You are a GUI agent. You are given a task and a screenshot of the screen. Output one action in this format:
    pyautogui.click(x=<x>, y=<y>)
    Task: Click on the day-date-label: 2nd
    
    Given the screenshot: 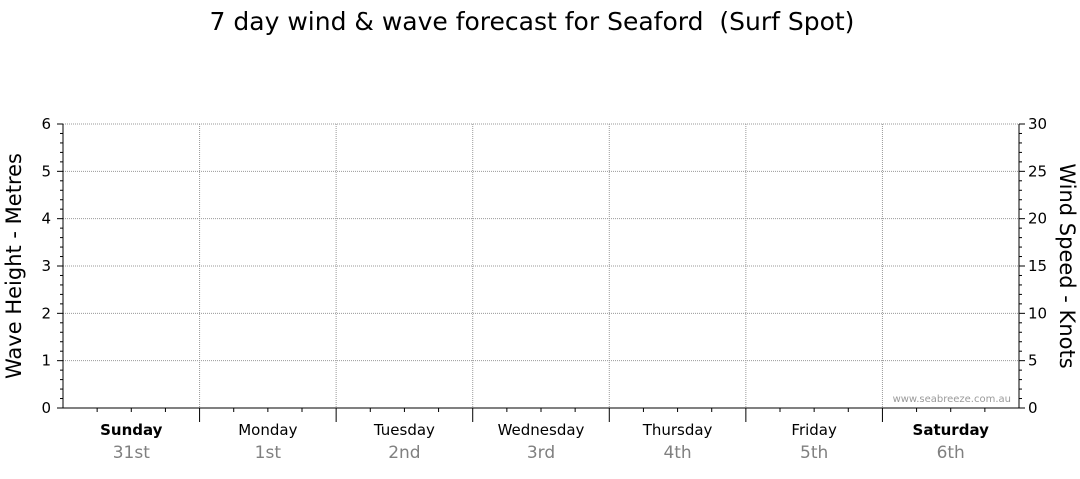 What is the action you would take?
    pyautogui.click(x=404, y=453)
    